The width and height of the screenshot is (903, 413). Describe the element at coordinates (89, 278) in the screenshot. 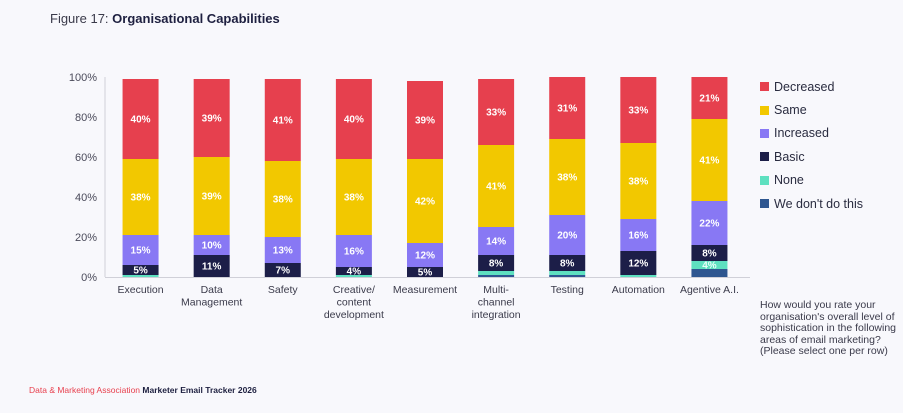

I see `y-tick-label: 0%` at that location.